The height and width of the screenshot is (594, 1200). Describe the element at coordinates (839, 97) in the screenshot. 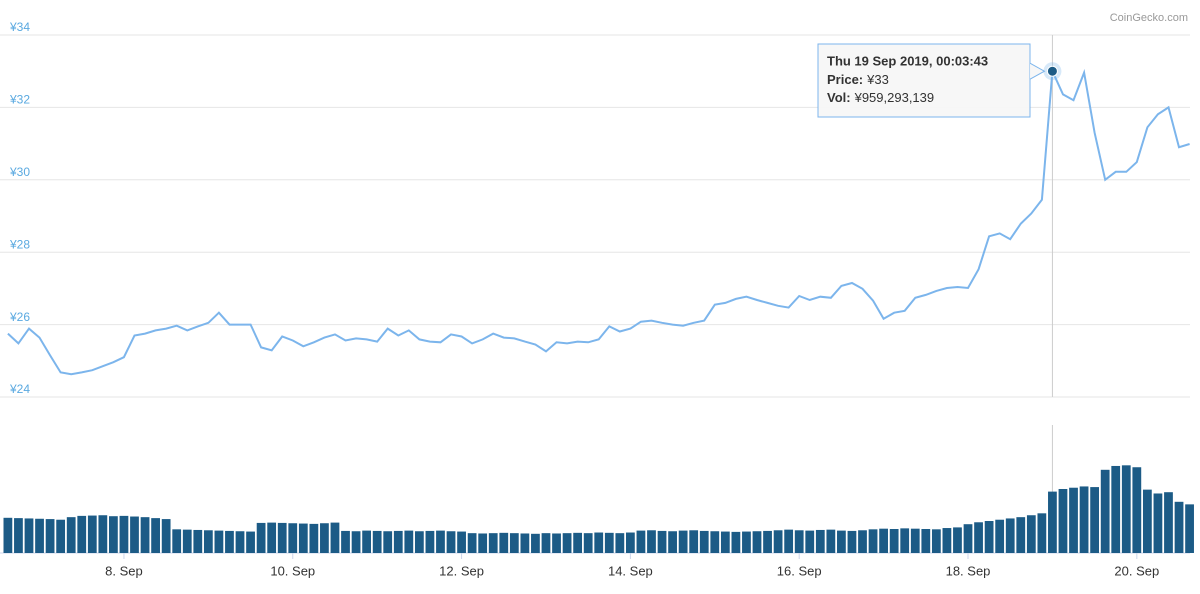

I see `tooltip-label: Vol:` at that location.